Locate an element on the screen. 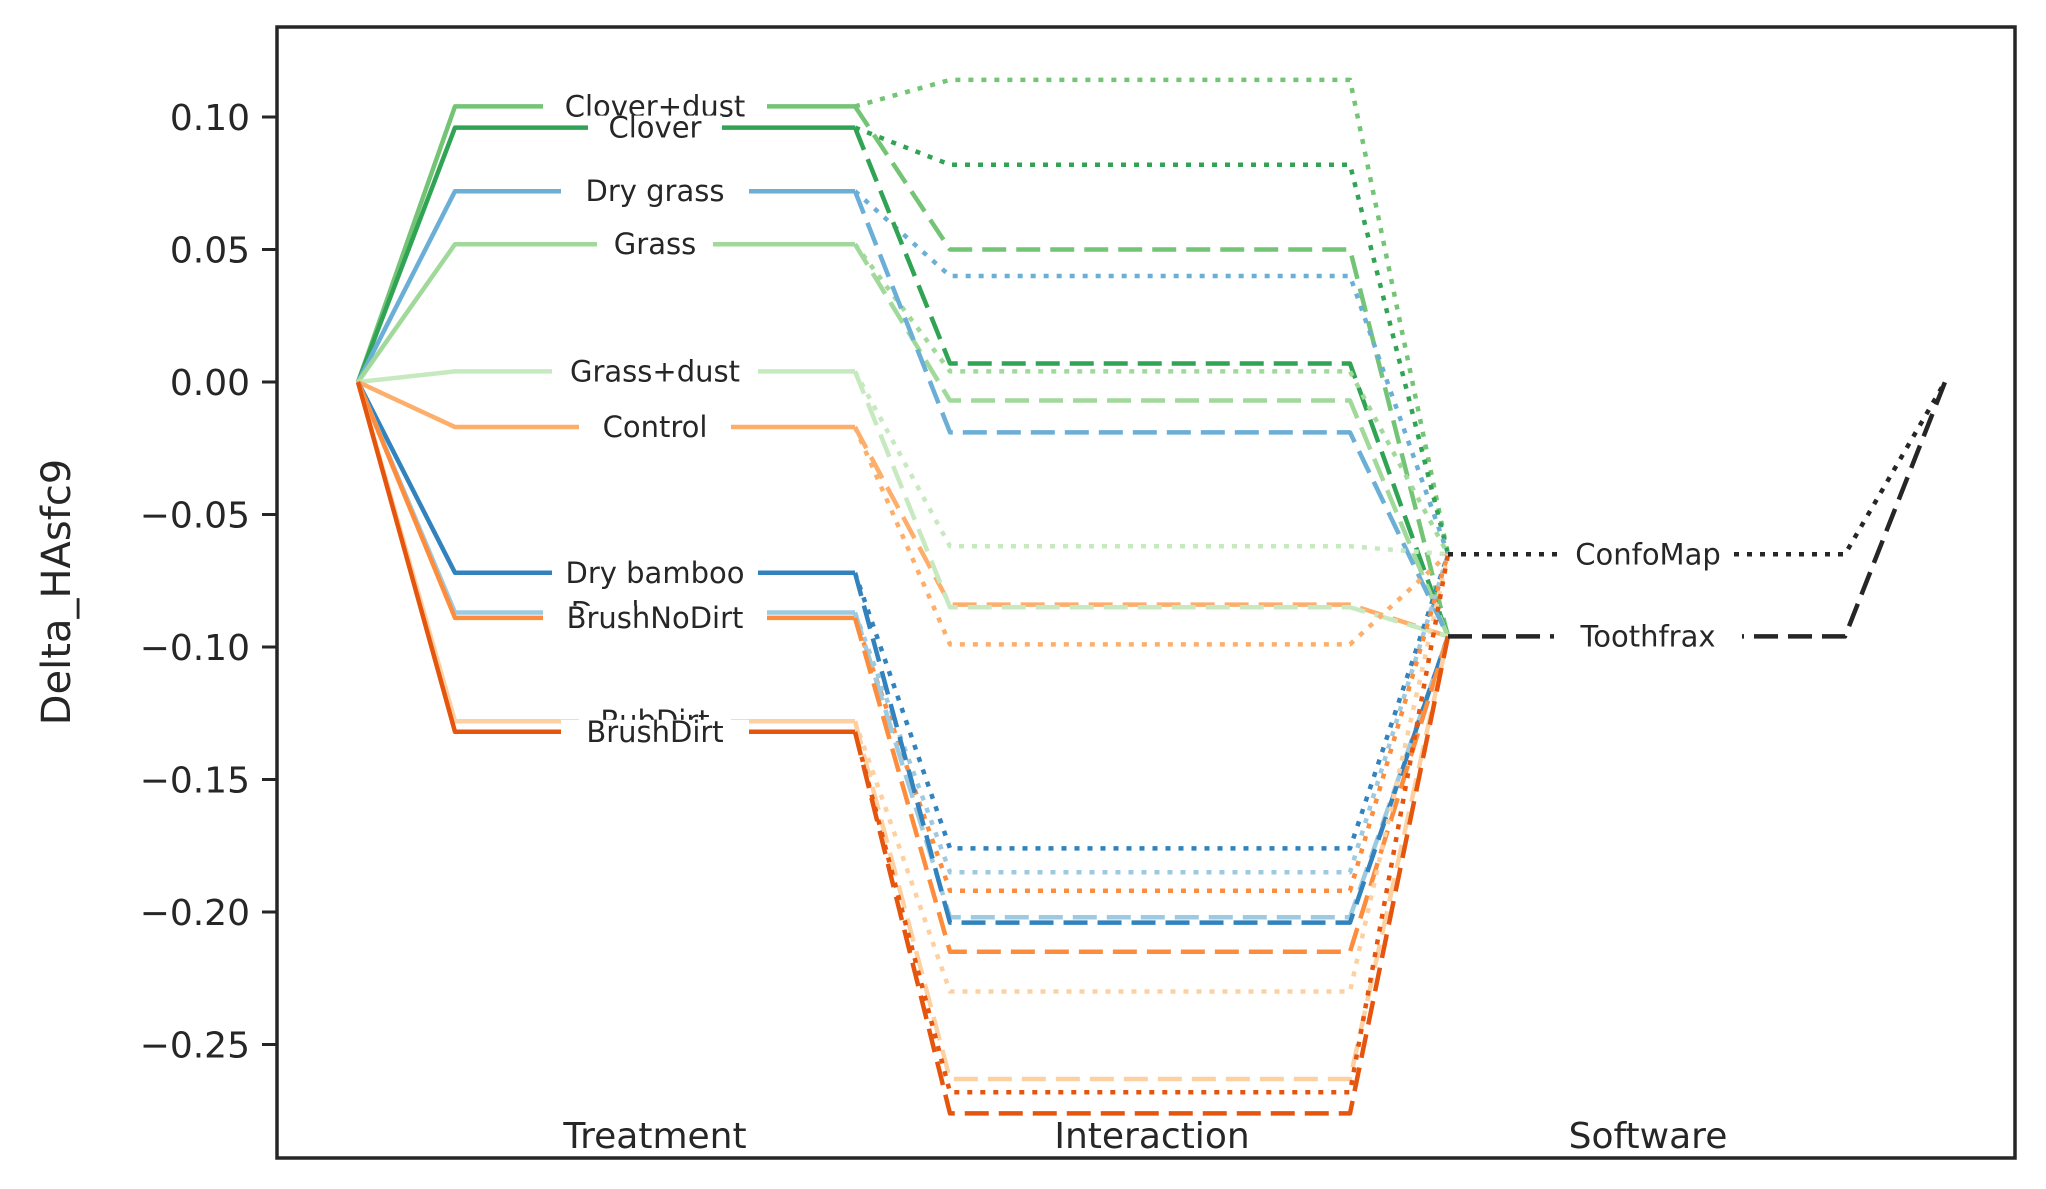 The height and width of the screenshot is (1189, 2046). treatment-line-grass is located at coordinates (605, 312).